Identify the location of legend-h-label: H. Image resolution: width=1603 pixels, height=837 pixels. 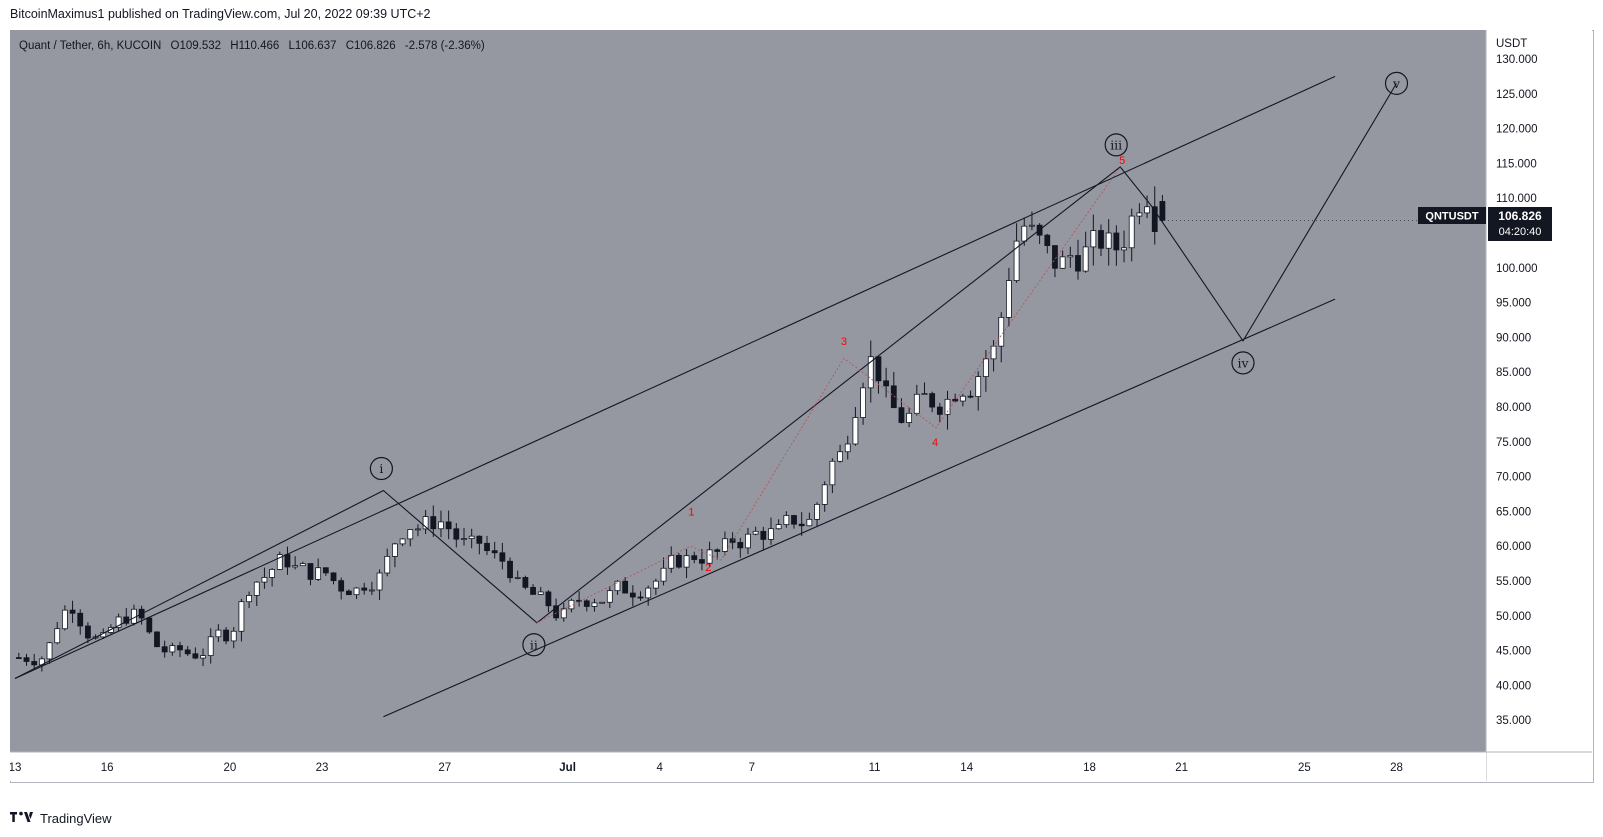
(234, 46).